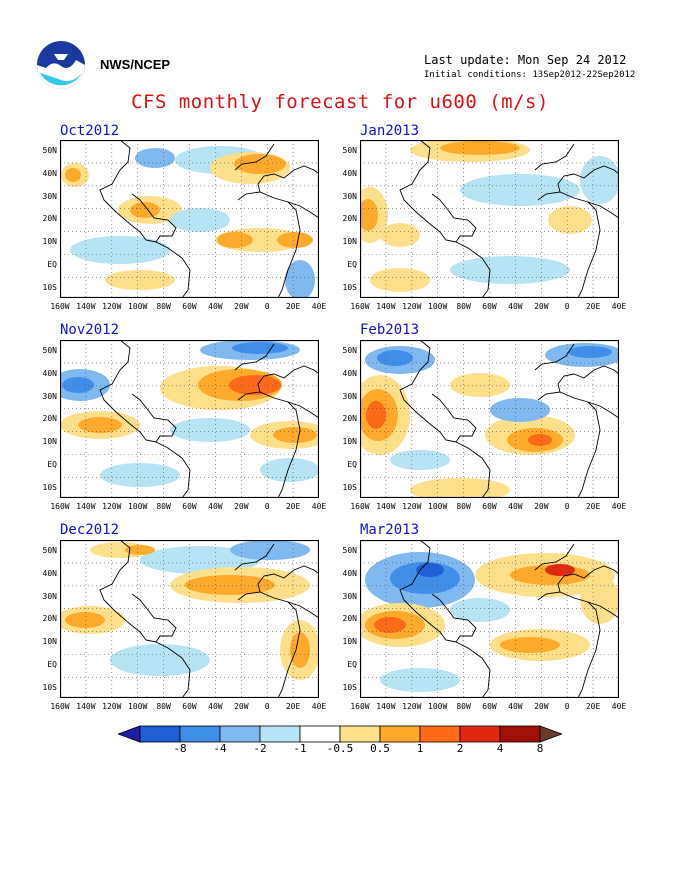 The height and width of the screenshot is (880, 680). What do you see at coordinates (380, 748) in the screenshot?
I see `colorbar-label: 0.5` at bounding box center [380, 748].